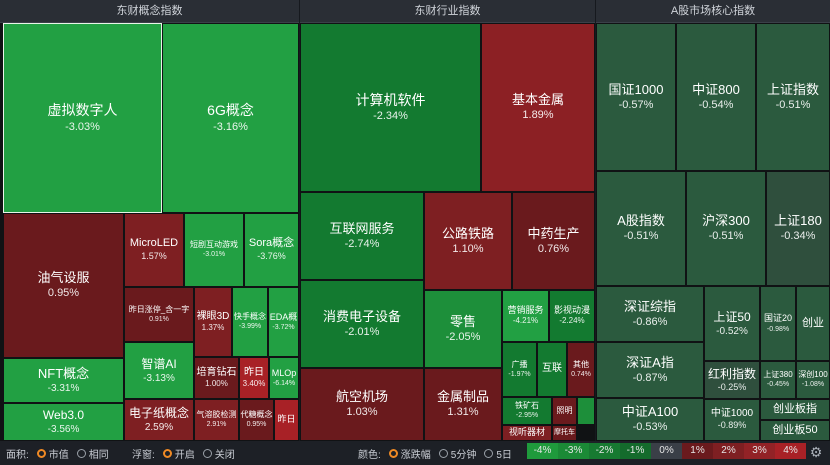 The height and width of the screenshot is (465, 830). What do you see at coordinates (538, 107) in the screenshot?
I see `tile-base-metals: 基本金属 1.89%` at bounding box center [538, 107].